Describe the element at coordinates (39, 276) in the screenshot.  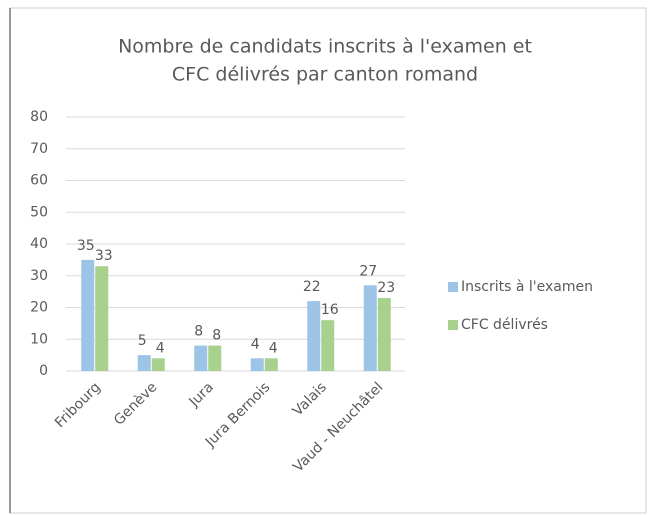
I see `y-tick-label: 30` at that location.